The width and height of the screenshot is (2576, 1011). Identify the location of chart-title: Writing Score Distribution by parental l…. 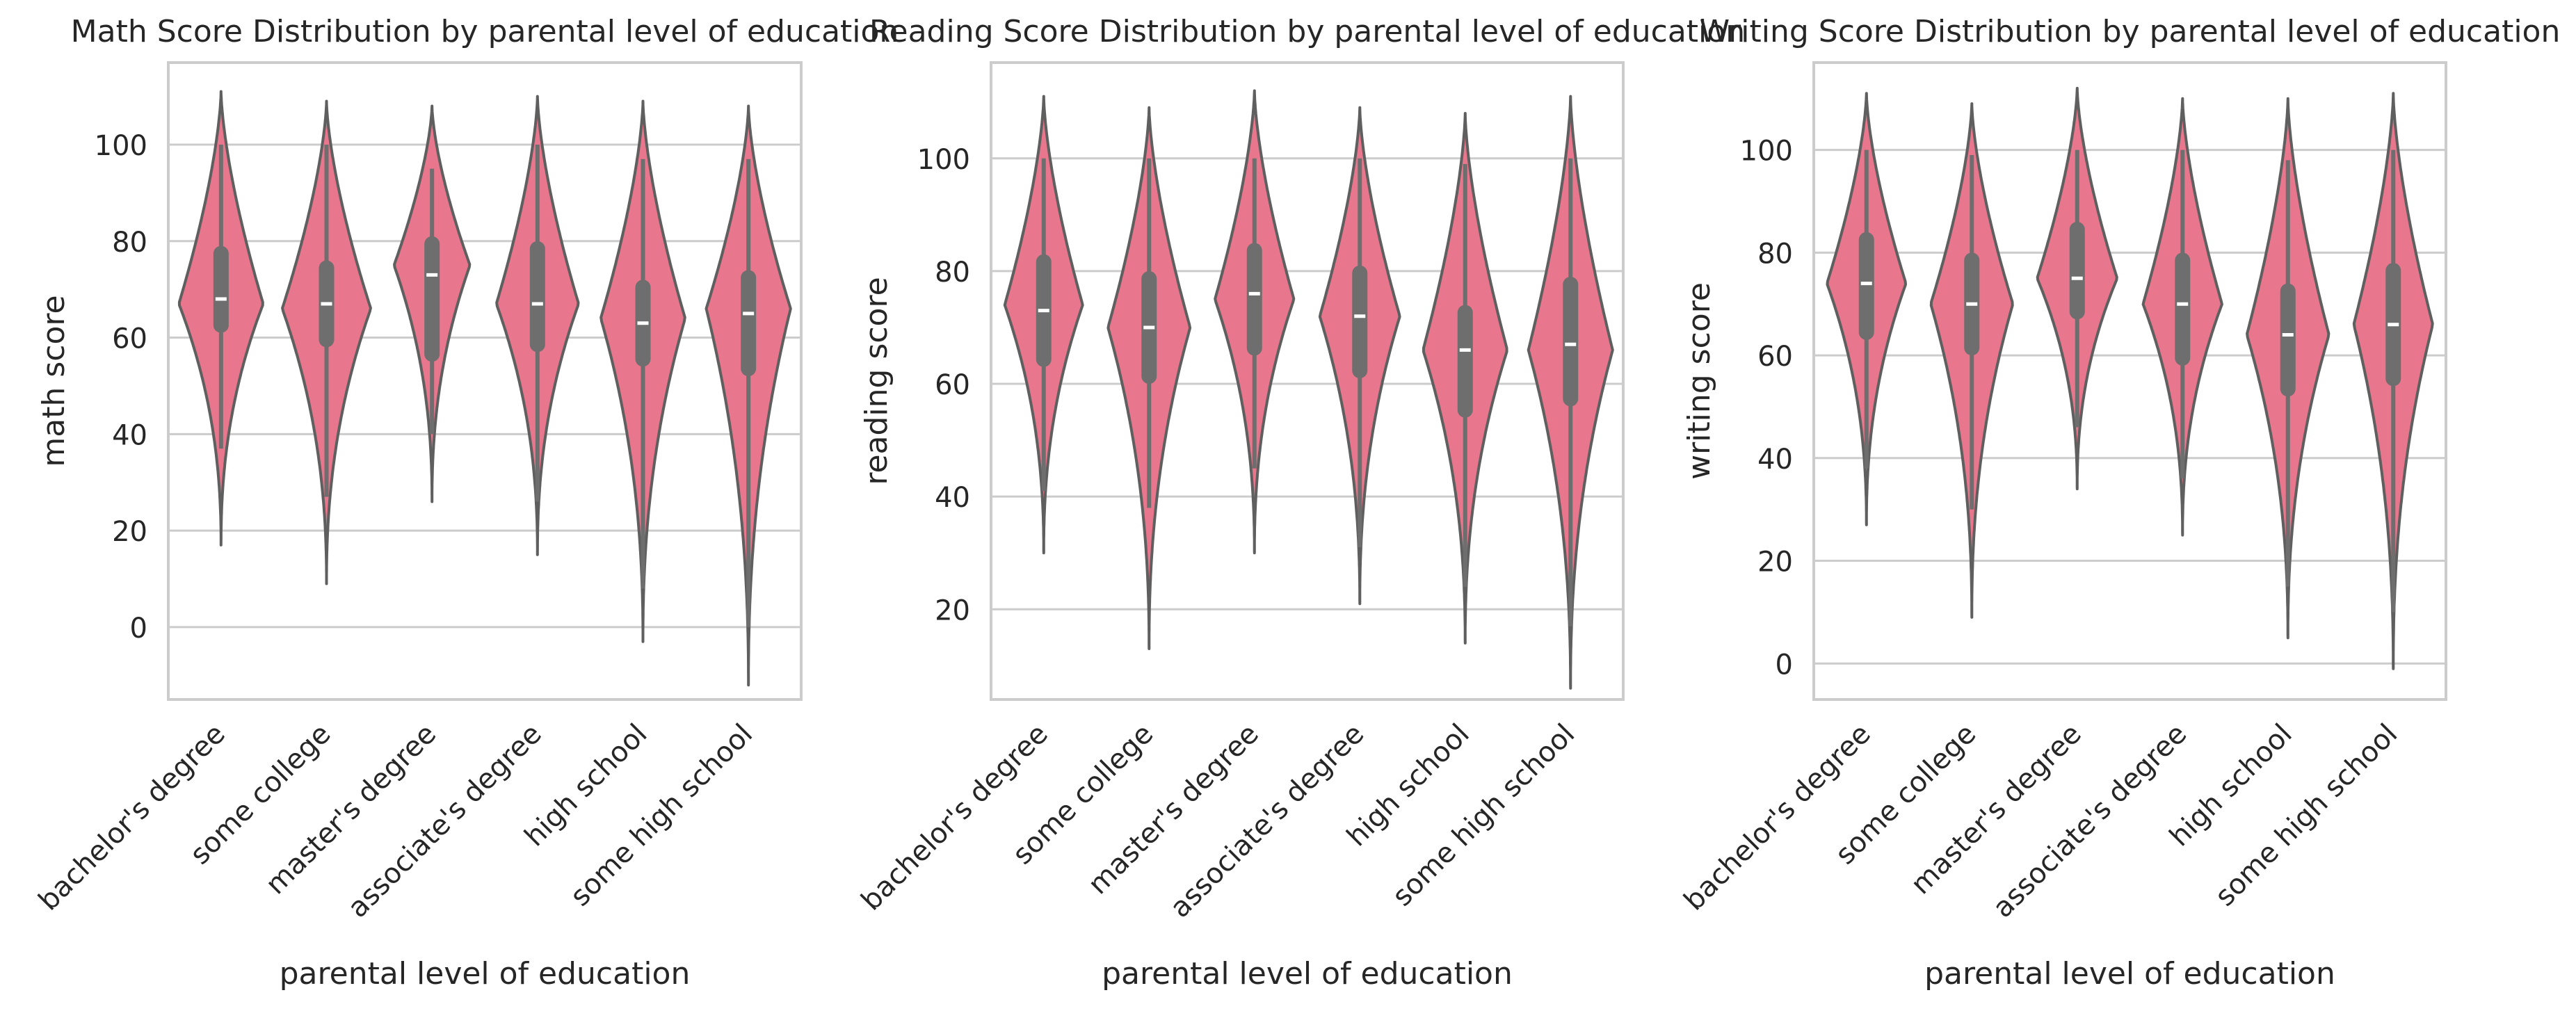
(2130, 32).